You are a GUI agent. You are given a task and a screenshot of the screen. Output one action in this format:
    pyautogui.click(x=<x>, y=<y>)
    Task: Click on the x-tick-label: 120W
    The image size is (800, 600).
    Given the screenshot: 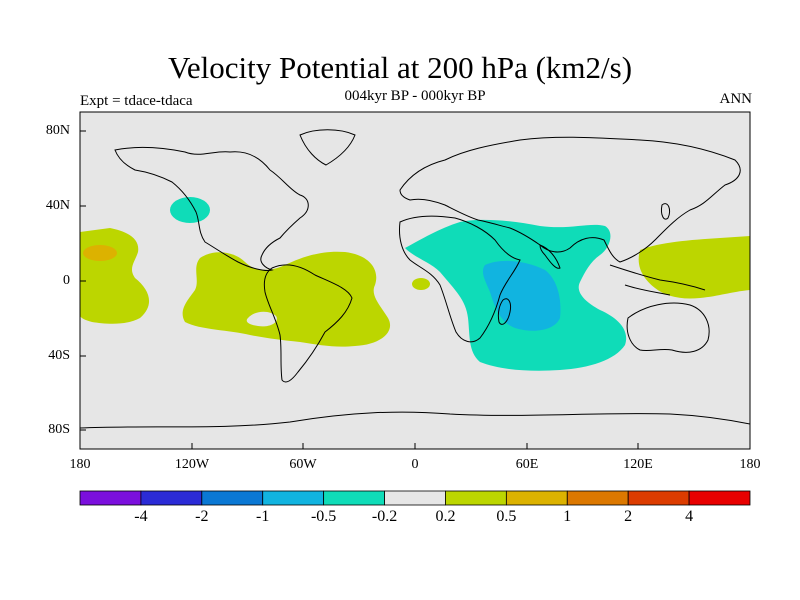 What is the action you would take?
    pyautogui.click(x=192, y=464)
    